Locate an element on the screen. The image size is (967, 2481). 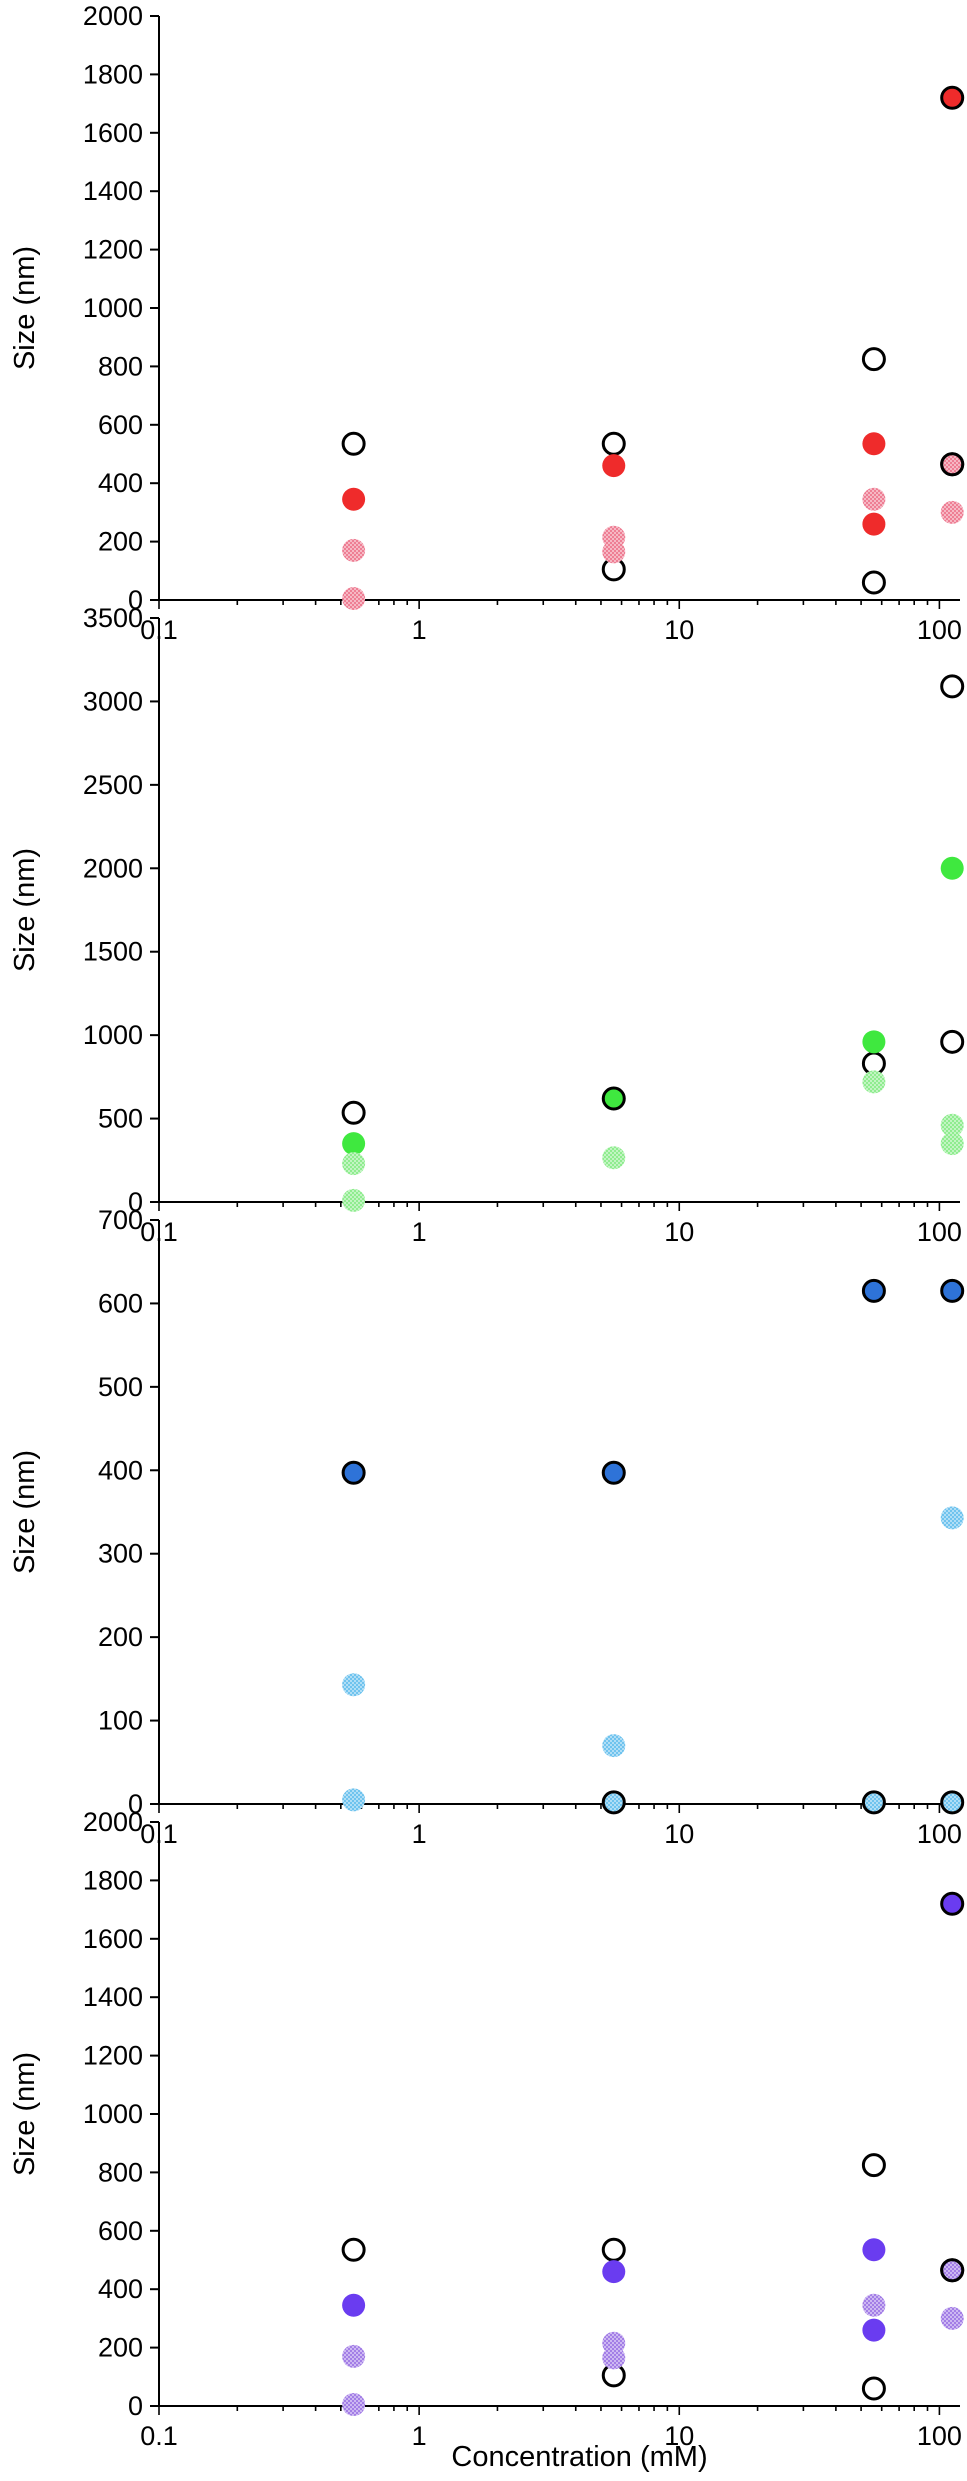
y-tick-label: 1500 is located at coordinates (113, 952).